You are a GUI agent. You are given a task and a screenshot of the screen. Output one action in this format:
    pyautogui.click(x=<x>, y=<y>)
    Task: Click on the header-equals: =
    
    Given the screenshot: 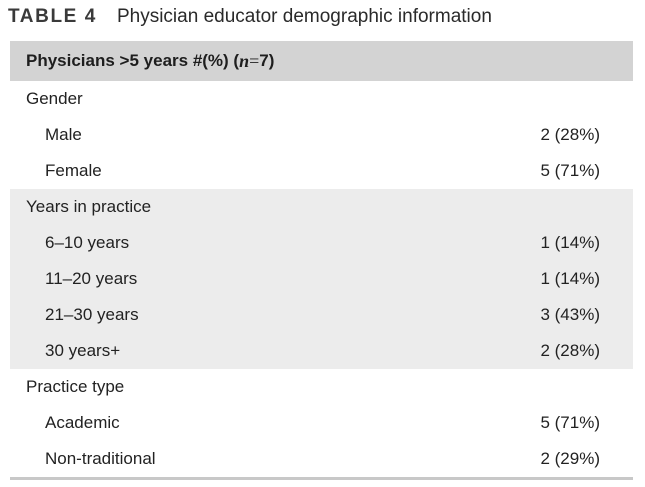 What is the action you would take?
    pyautogui.click(x=254, y=60)
    